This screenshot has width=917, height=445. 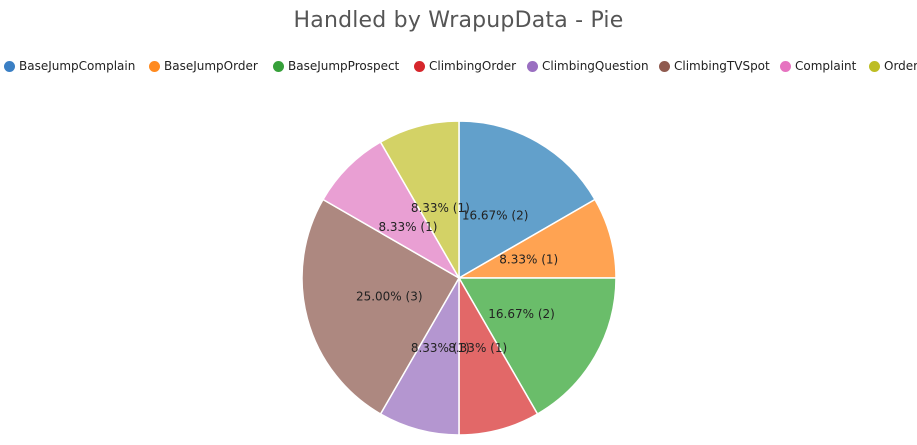 I want to click on legend-item-order: Order, so click(x=893, y=66).